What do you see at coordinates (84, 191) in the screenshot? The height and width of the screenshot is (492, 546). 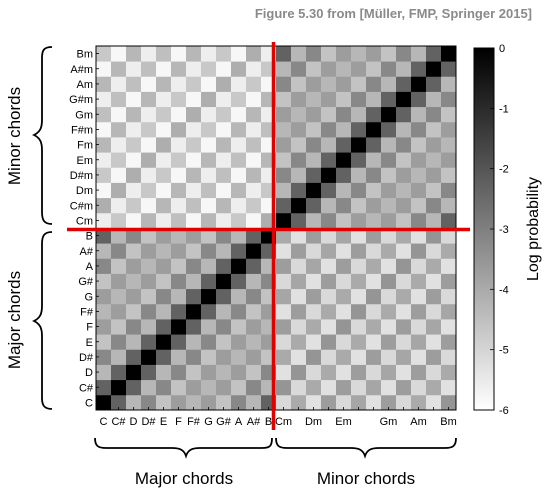 I see `y-tick-label: Dm` at bounding box center [84, 191].